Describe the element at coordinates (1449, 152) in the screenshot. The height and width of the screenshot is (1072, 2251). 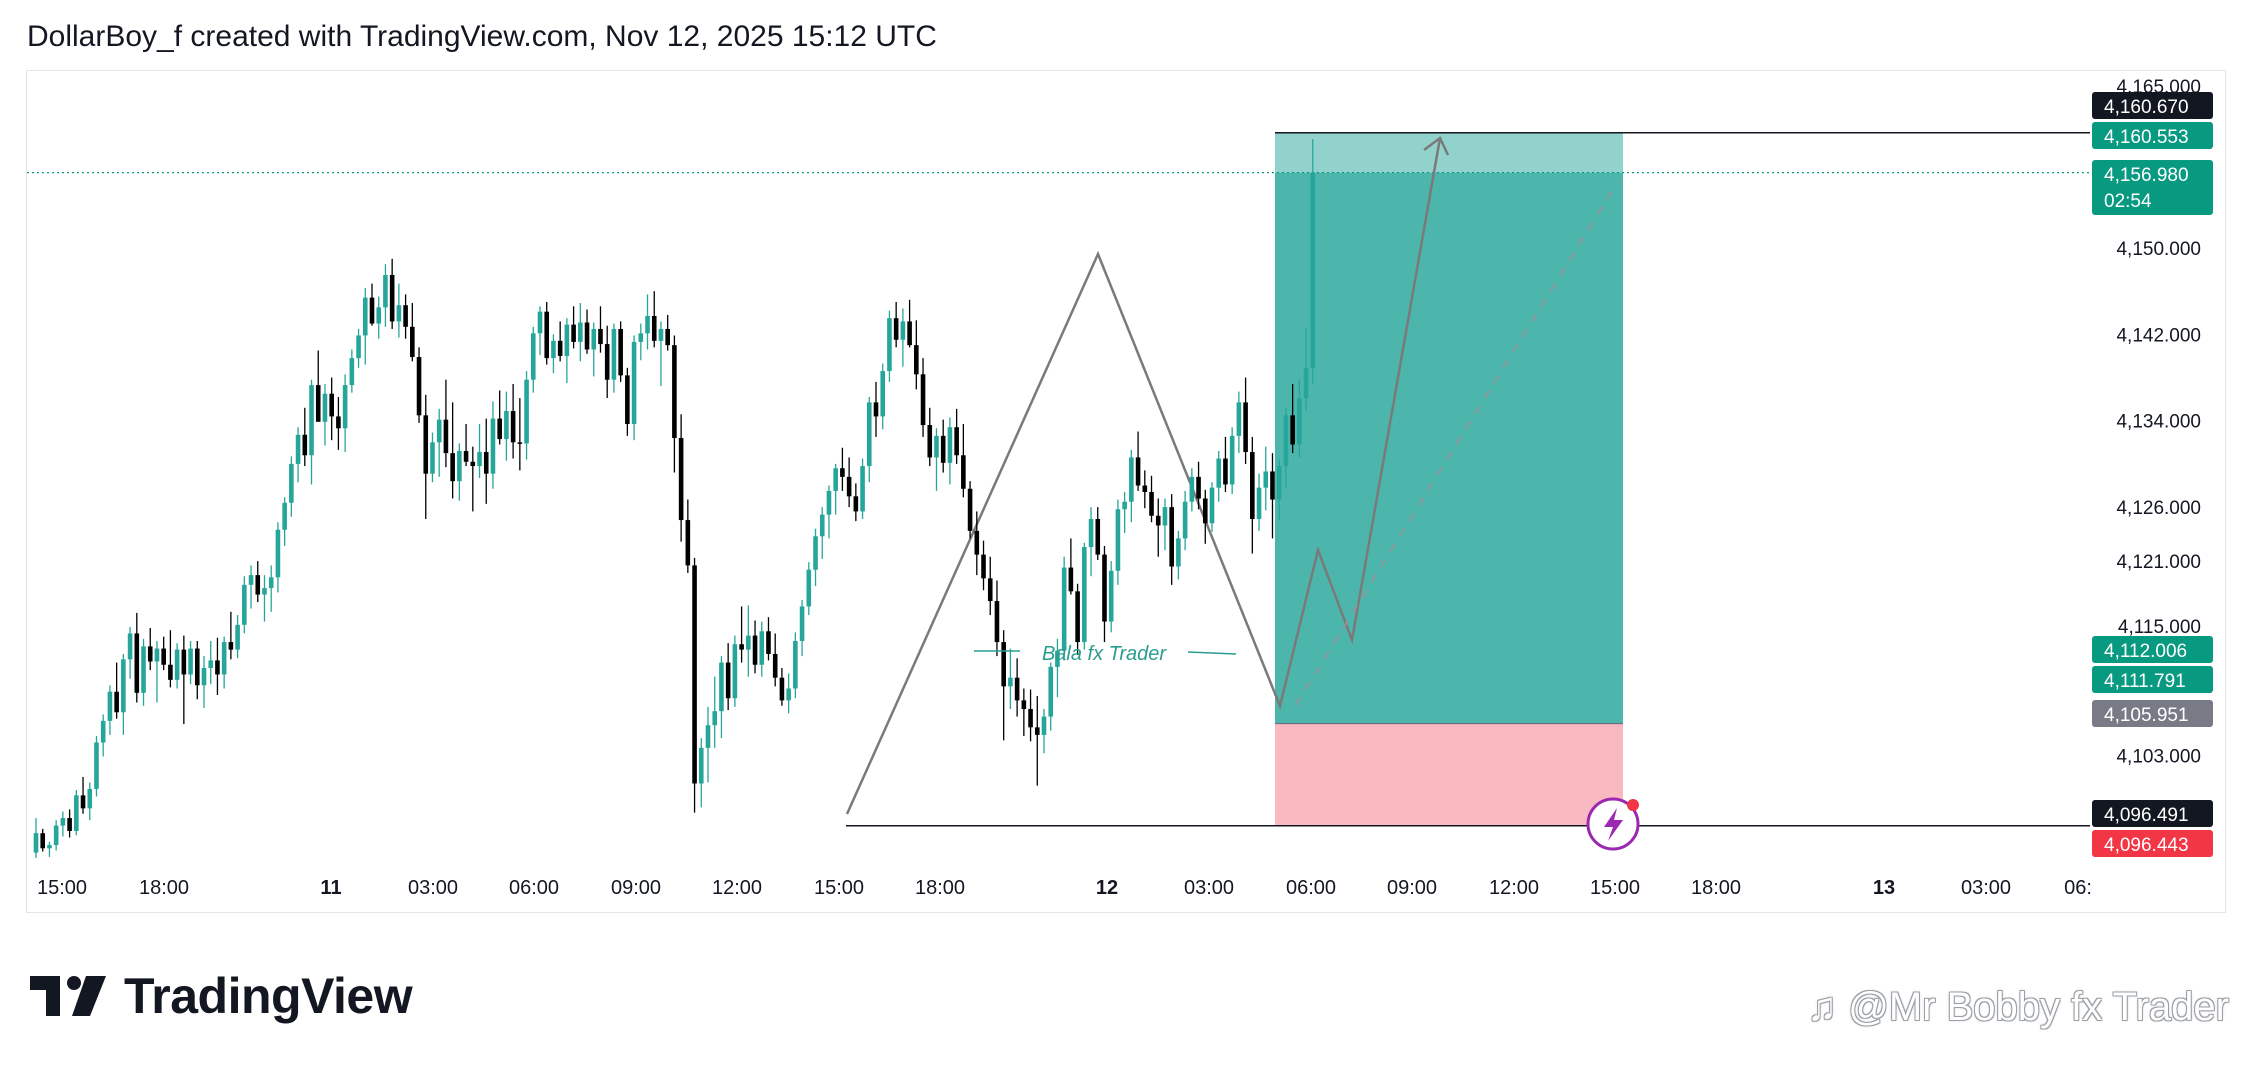
I see `target-zone-upper` at that location.